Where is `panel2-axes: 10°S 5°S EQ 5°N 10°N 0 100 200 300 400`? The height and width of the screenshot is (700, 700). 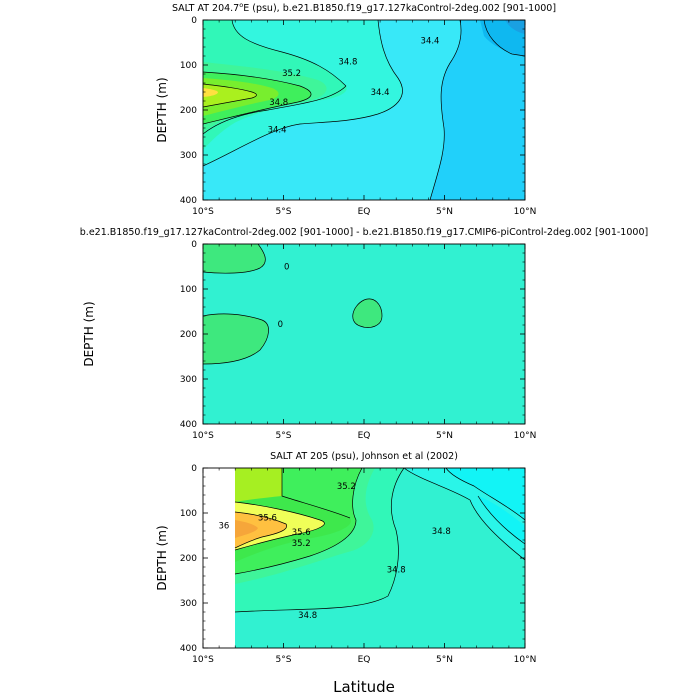 panel2-axes: 10°S 5°S EQ 5°N 10°N 0 100 200 300 400 is located at coordinates (358, 340).